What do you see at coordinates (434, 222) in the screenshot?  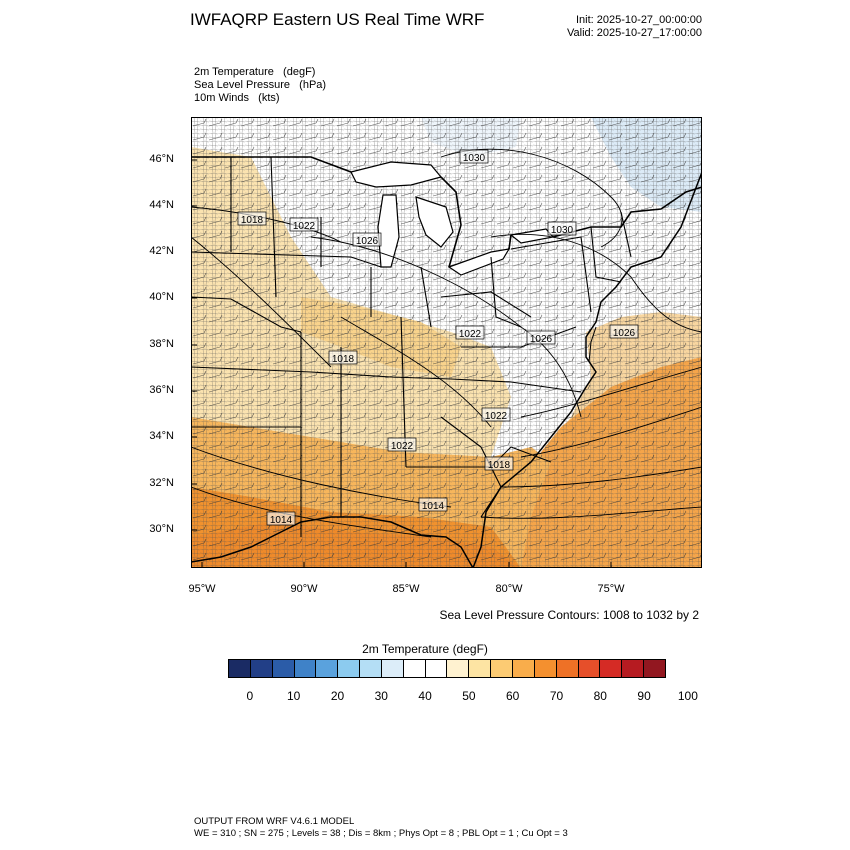 I see `lake-huron` at bounding box center [434, 222].